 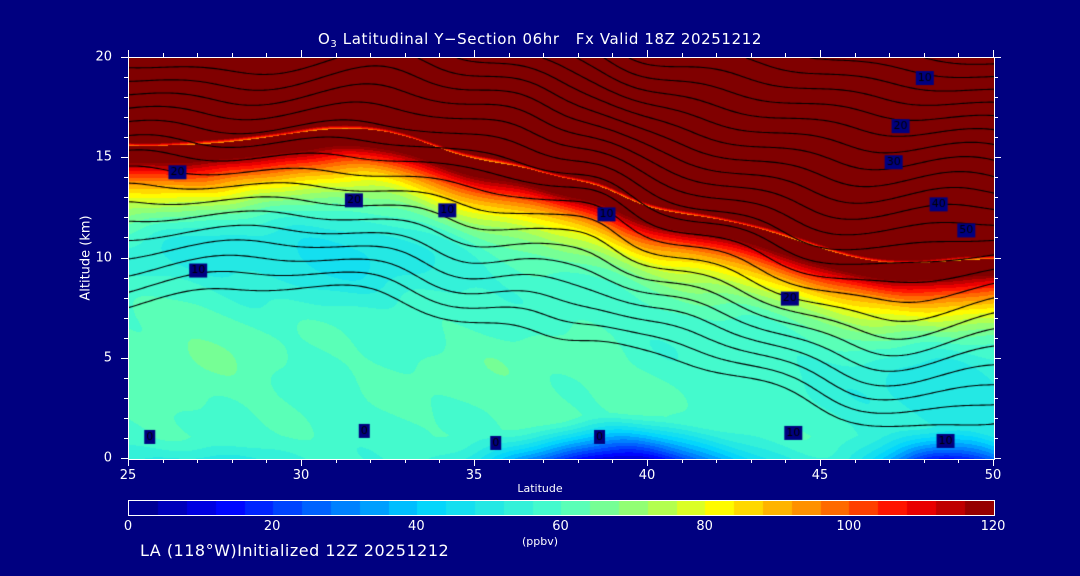 I want to click on colorbar, so click(x=561, y=508).